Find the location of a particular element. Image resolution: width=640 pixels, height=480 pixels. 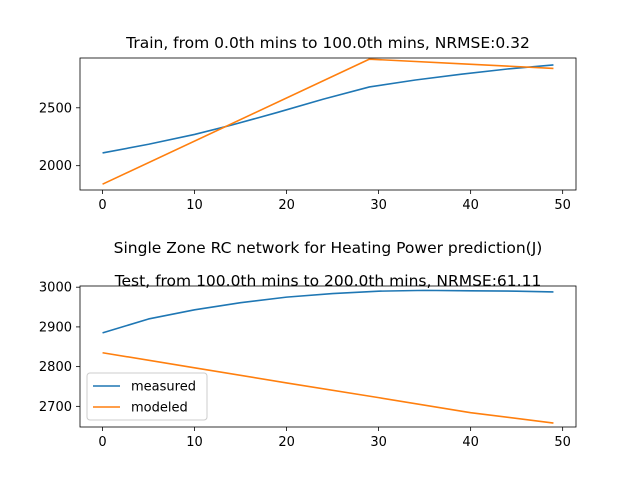

y-tick-label: 2700 is located at coordinates (55, 407).